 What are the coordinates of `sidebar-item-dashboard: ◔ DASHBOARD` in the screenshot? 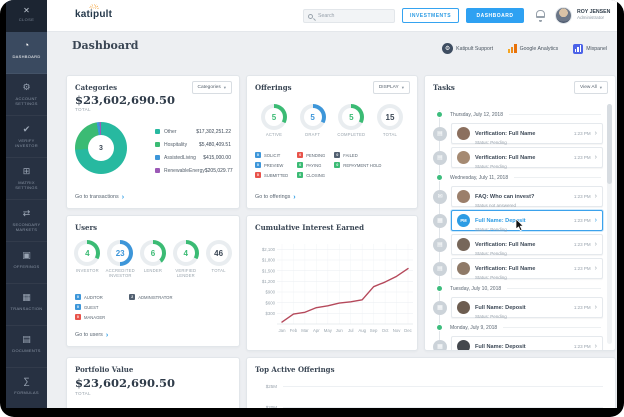 It's located at (26, 53).